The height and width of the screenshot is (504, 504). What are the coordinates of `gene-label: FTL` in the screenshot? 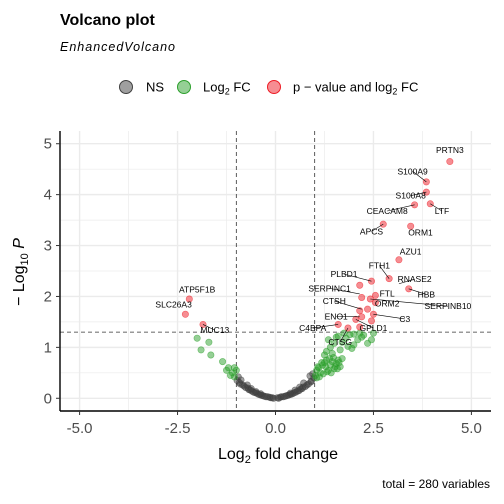 It's located at (387, 293).